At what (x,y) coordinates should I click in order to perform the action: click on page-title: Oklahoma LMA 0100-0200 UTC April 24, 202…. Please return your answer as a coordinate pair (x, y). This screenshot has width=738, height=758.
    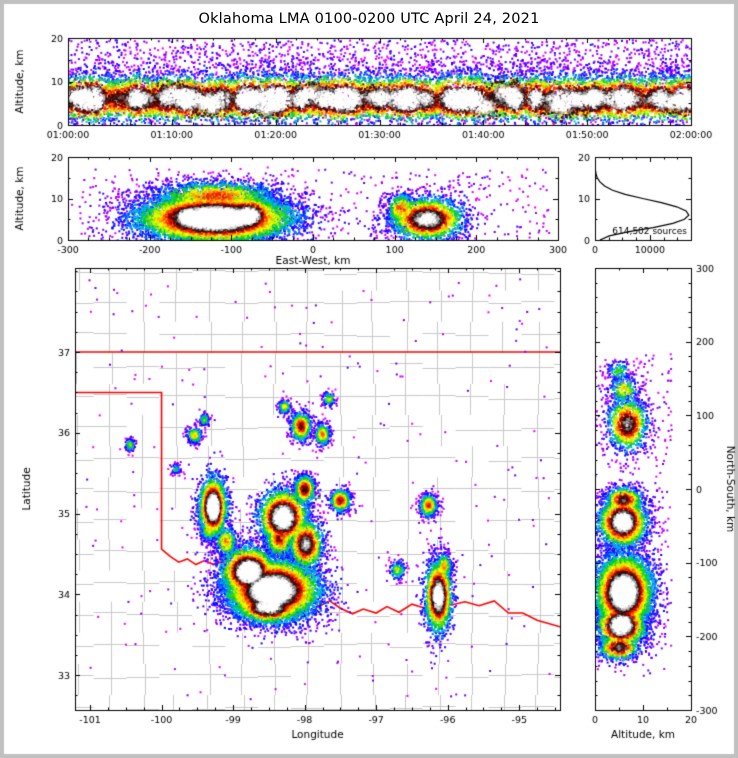
    Looking at the image, I should click on (369, 19).